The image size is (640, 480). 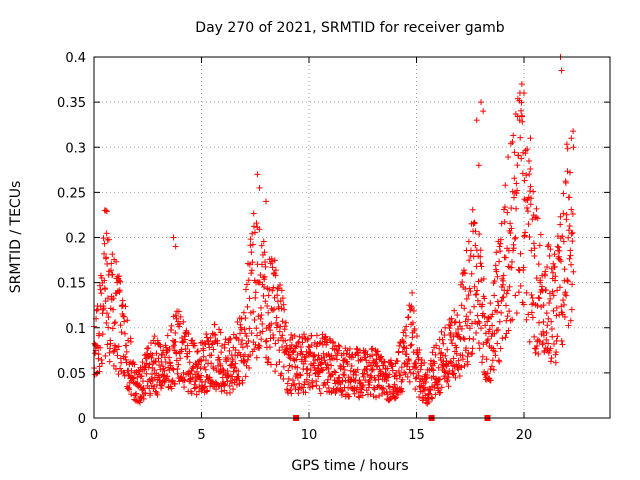 I want to click on x-tick-label: 10, so click(x=309, y=435).